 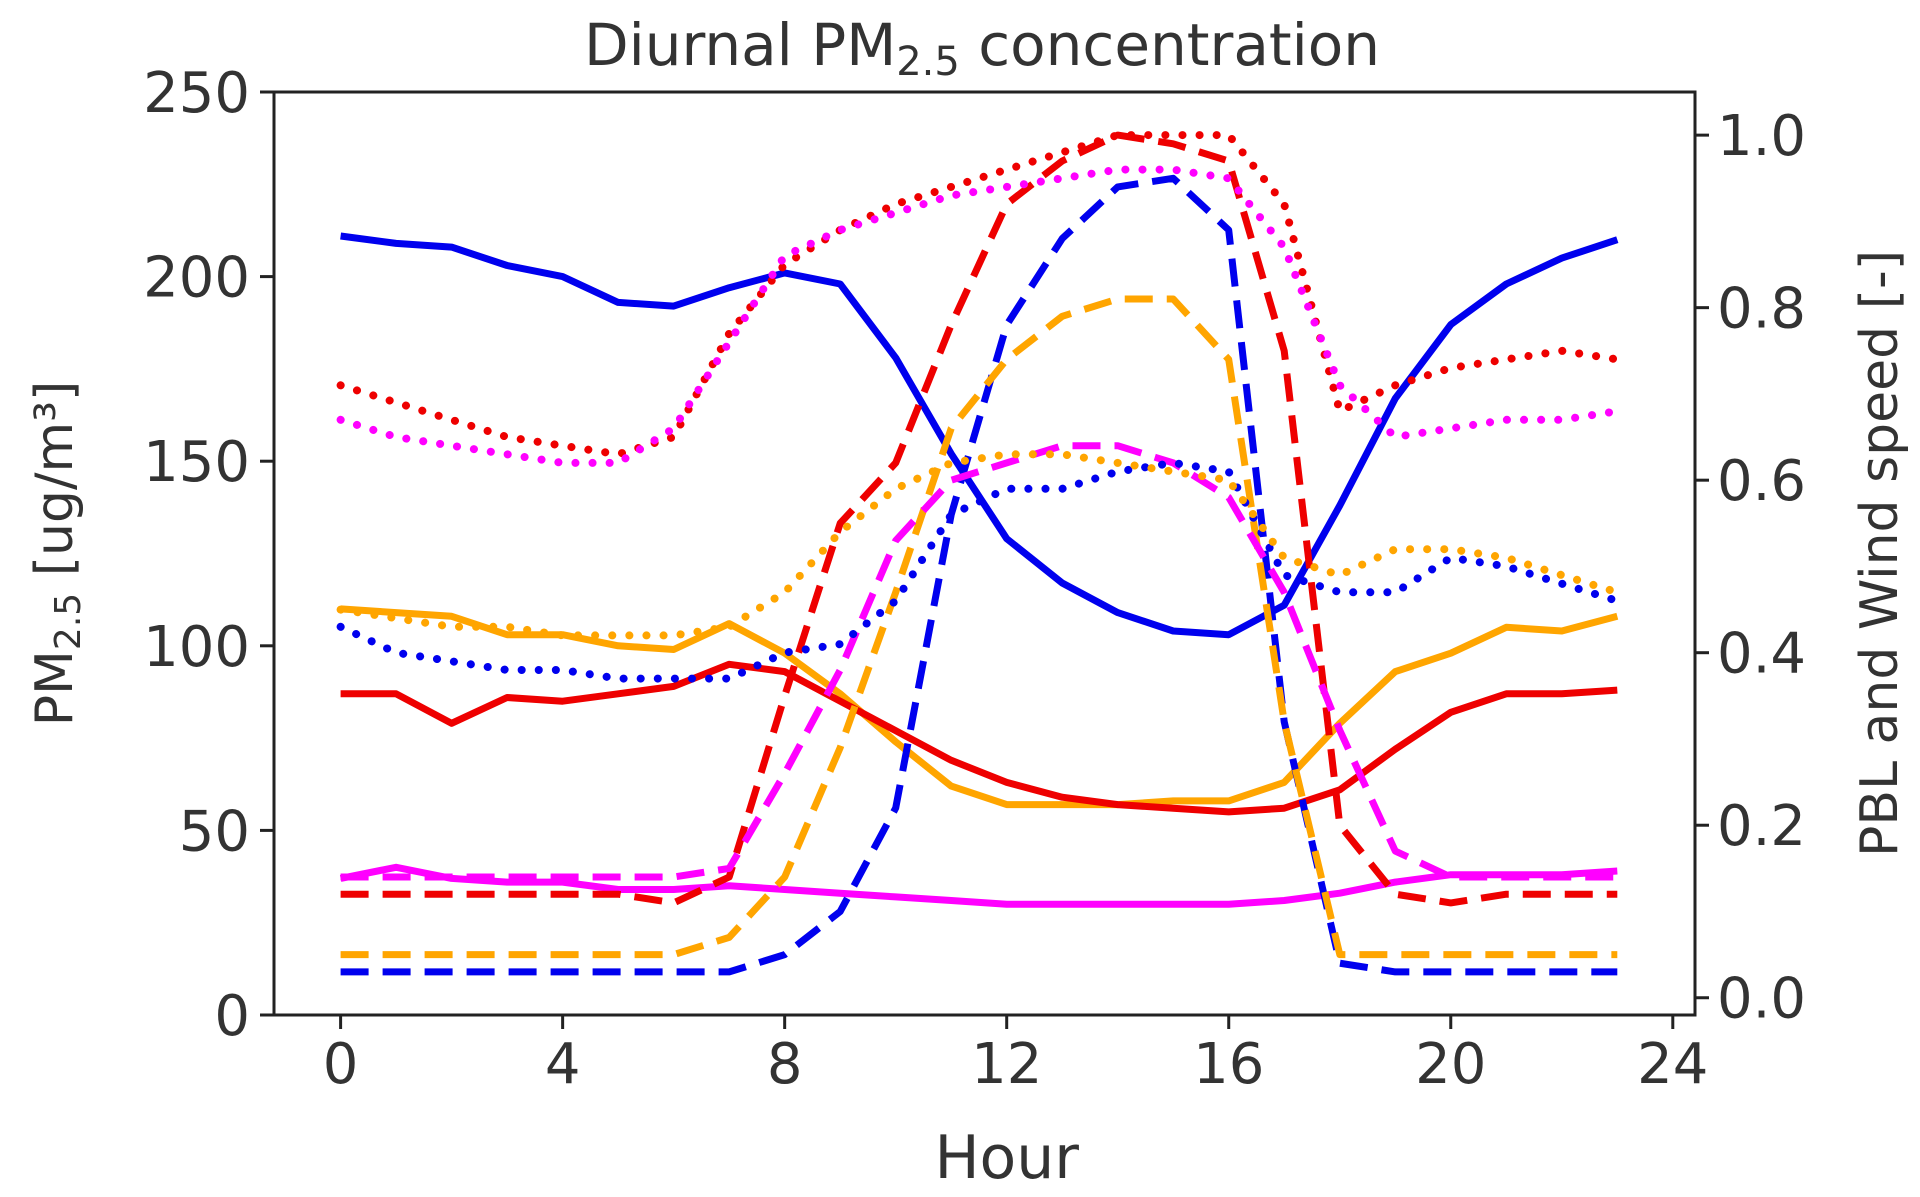 I want to click on x-axis-label: Hour, so click(x=1006, y=1158).